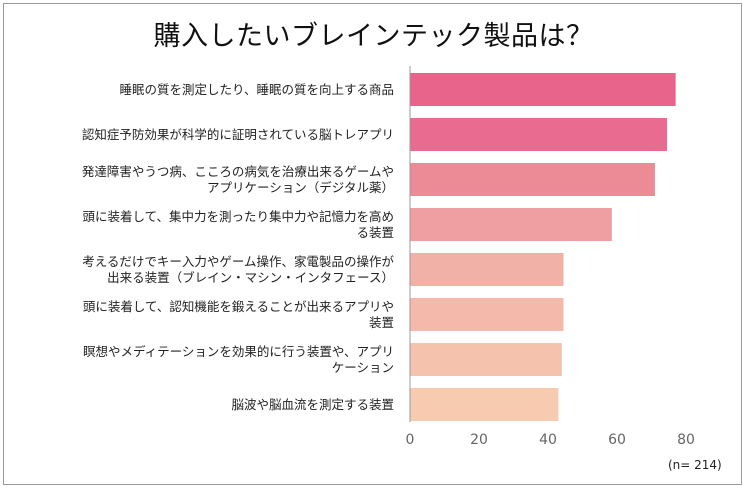 The image size is (747, 490). I want to click on category-label-line: 装置, so click(381, 322).